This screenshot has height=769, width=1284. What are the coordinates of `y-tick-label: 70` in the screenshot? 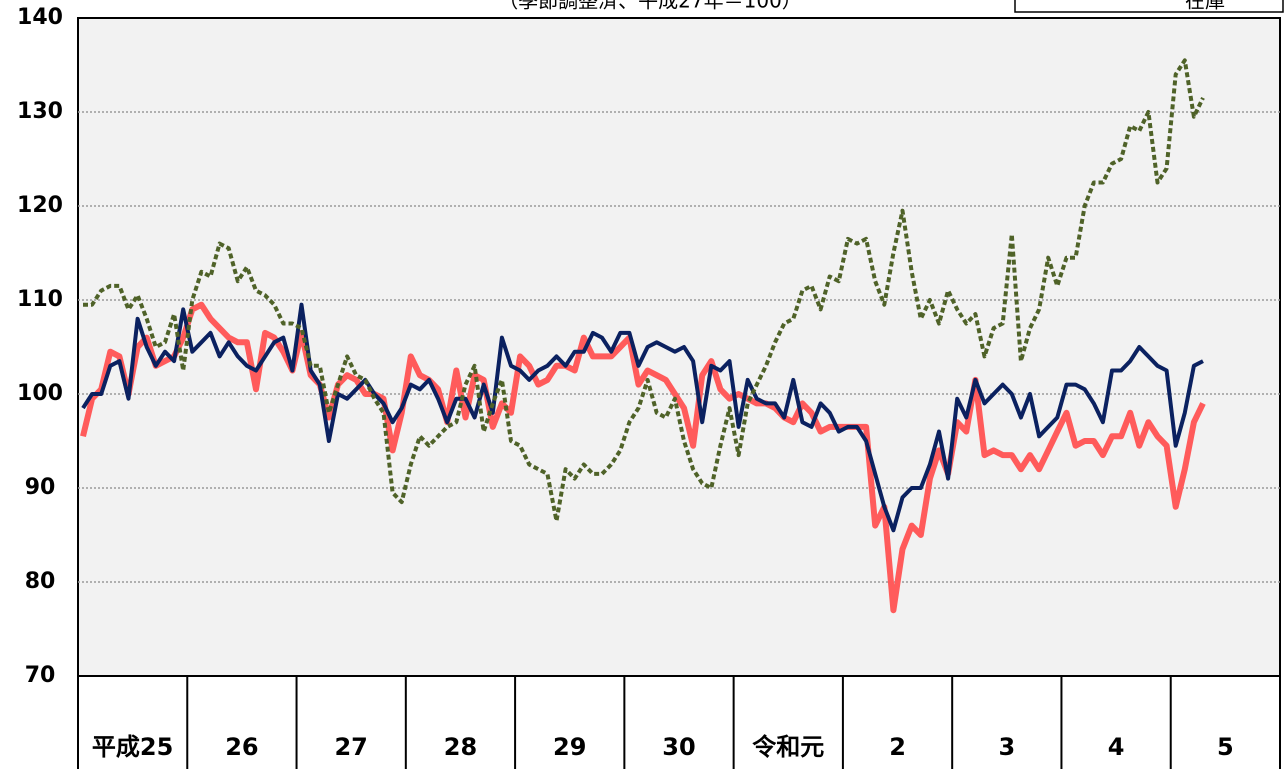 It's located at (40, 675).